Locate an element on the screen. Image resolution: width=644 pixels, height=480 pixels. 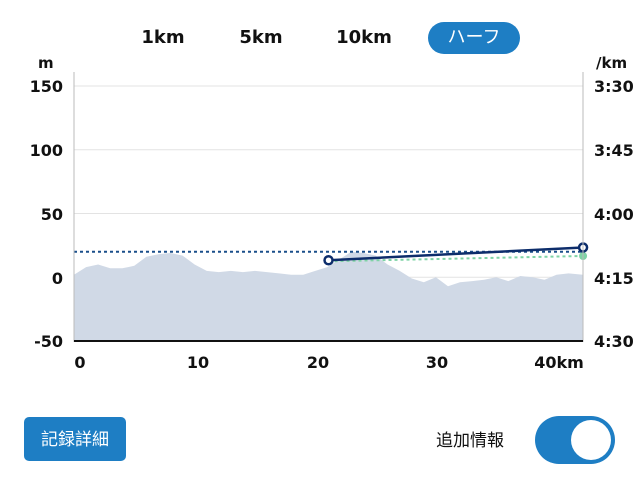
left-tick-150: 150 is located at coordinates (46, 86).